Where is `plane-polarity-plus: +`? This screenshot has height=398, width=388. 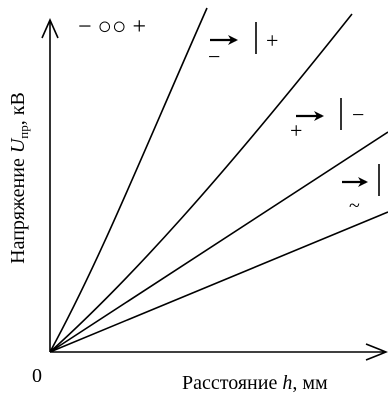 plane-polarity-plus: + is located at coordinates (272, 40).